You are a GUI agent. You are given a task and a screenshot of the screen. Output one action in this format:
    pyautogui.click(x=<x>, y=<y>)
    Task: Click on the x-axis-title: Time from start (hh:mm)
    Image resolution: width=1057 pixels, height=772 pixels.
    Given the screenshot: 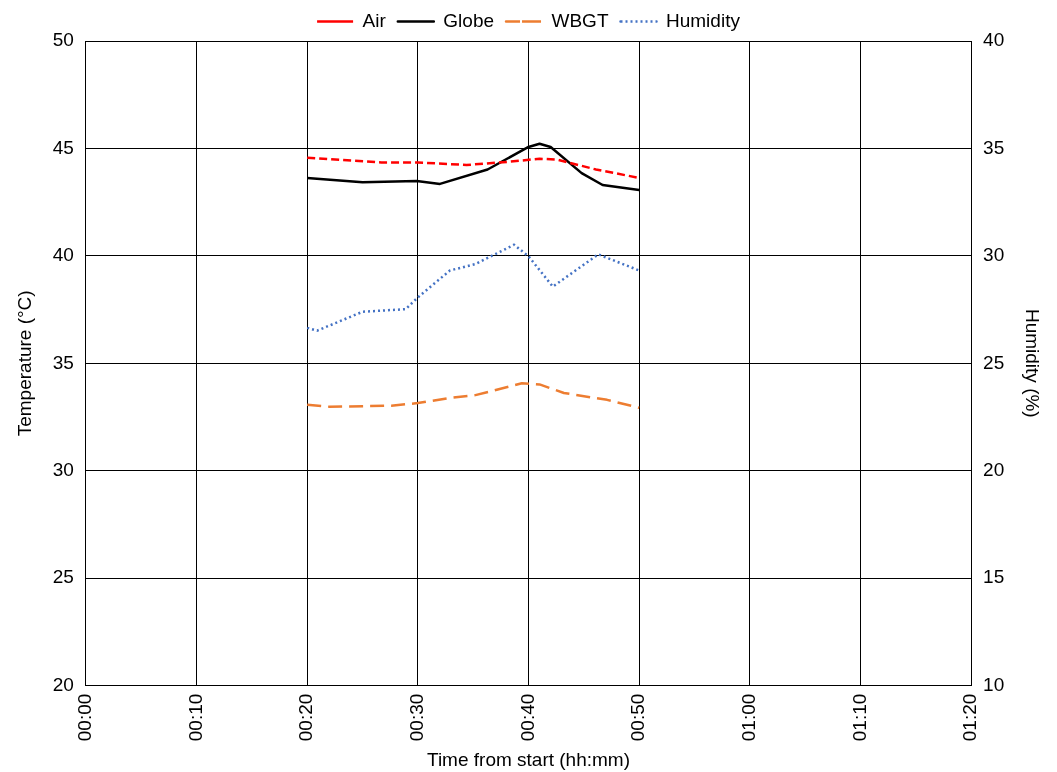 What is the action you would take?
    pyautogui.click(x=528, y=759)
    